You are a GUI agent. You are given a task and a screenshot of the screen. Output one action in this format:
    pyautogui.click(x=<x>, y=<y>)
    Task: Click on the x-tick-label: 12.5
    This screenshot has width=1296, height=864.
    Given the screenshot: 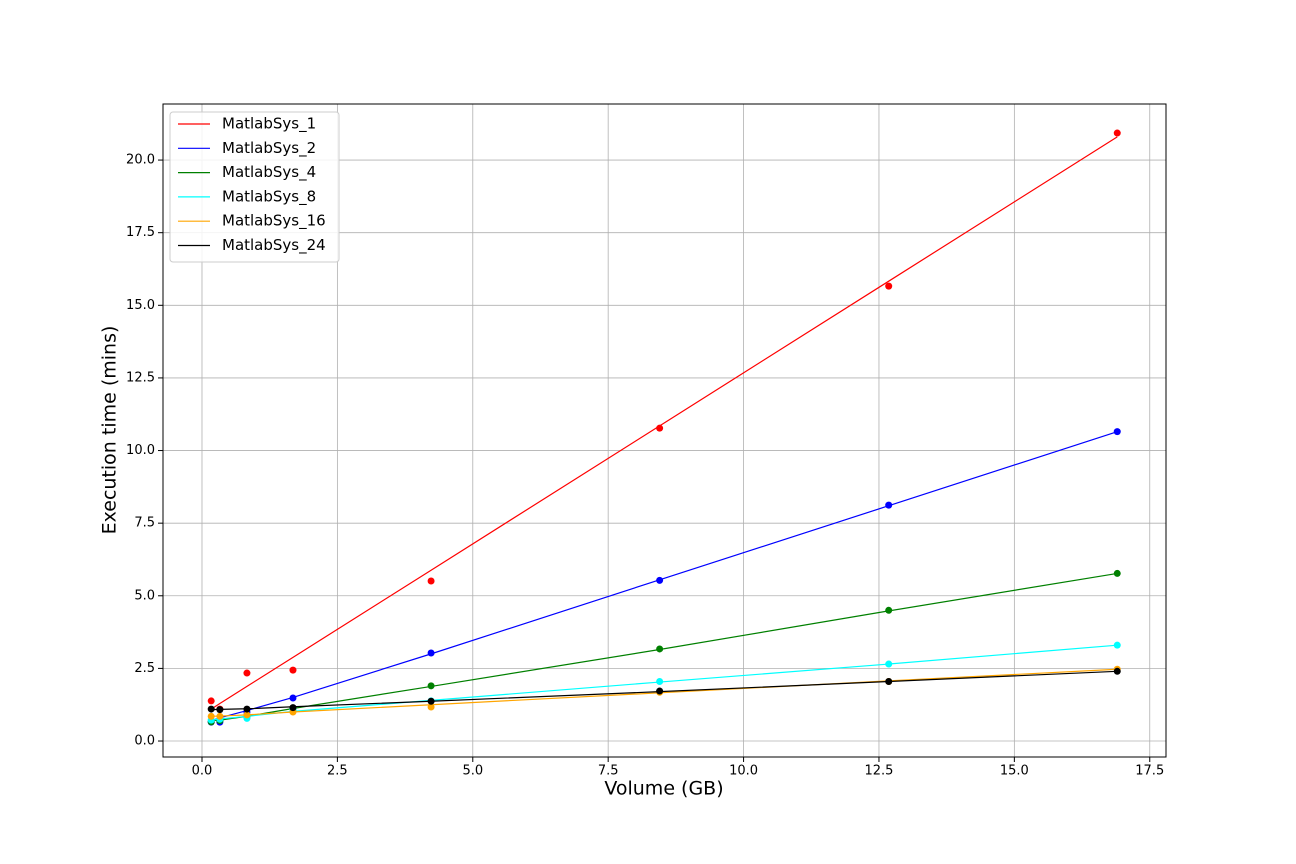 What is the action you would take?
    pyautogui.click(x=878, y=771)
    